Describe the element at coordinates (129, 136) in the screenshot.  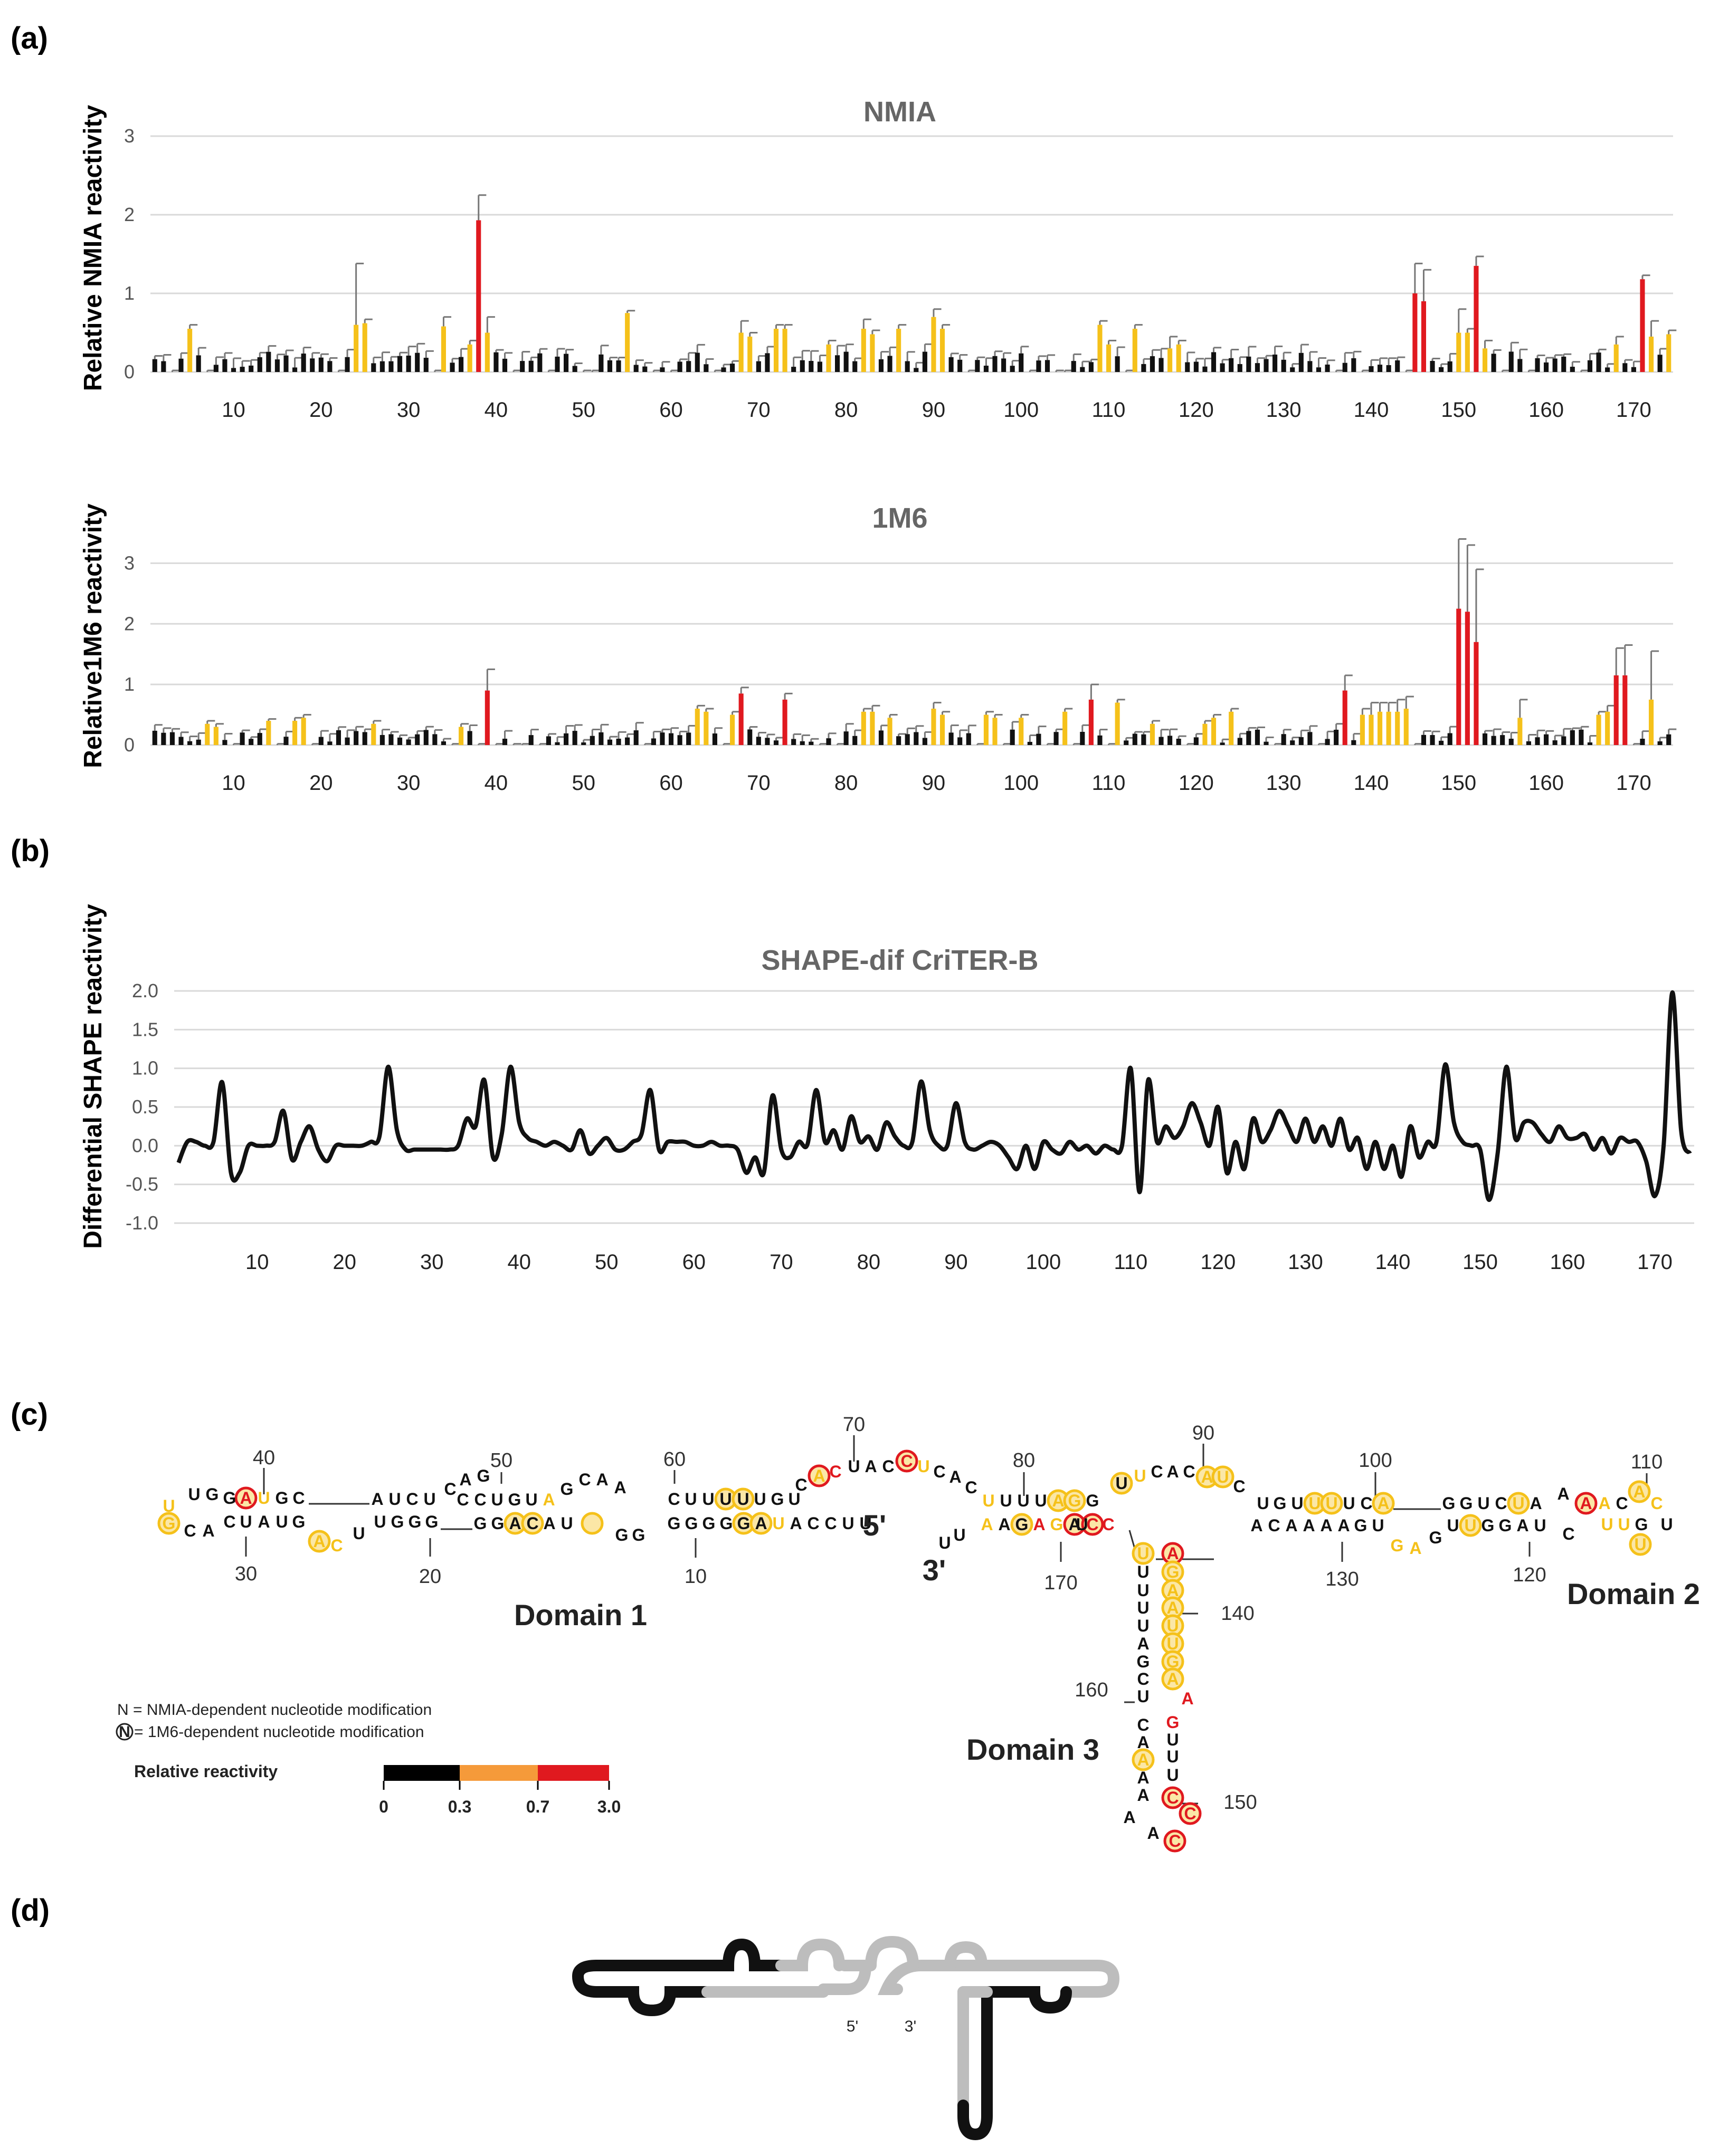
I see `y-tick-label: 3` at that location.